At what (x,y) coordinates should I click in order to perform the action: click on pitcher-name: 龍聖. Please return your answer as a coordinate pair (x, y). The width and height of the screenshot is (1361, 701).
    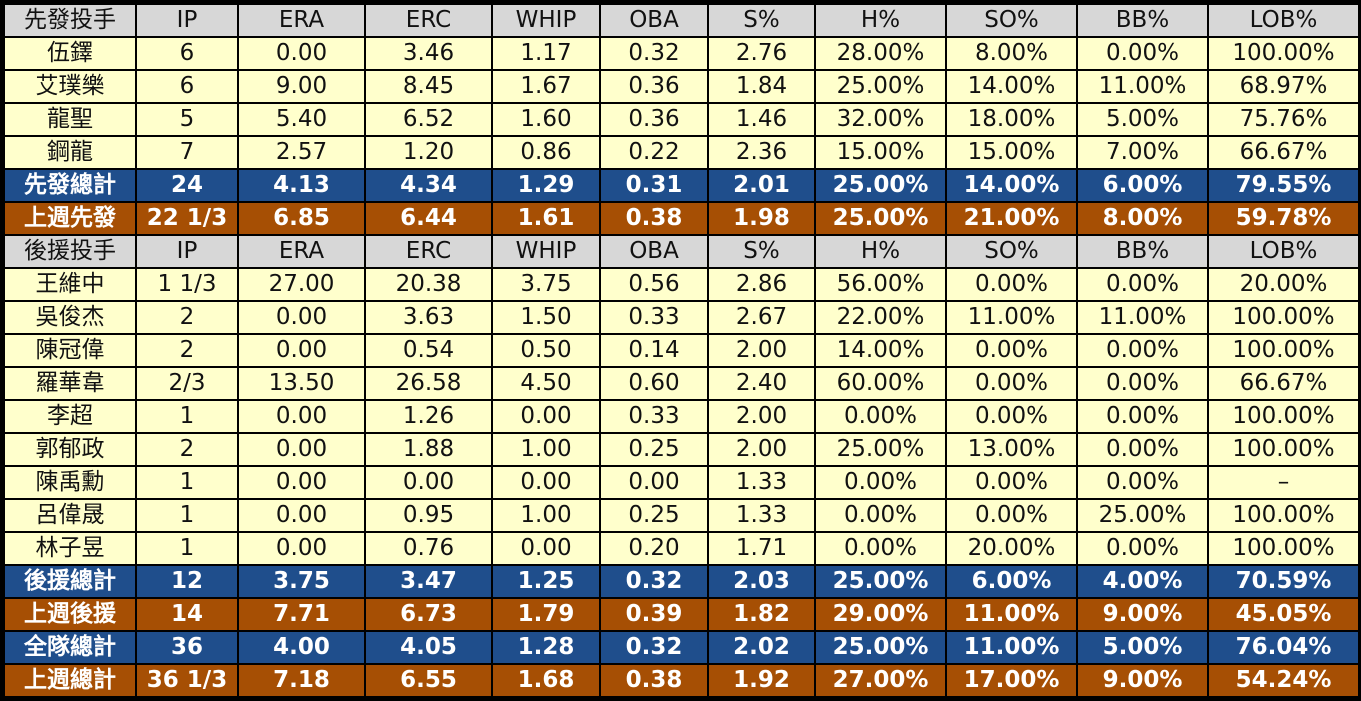
    Looking at the image, I should click on (70, 119).